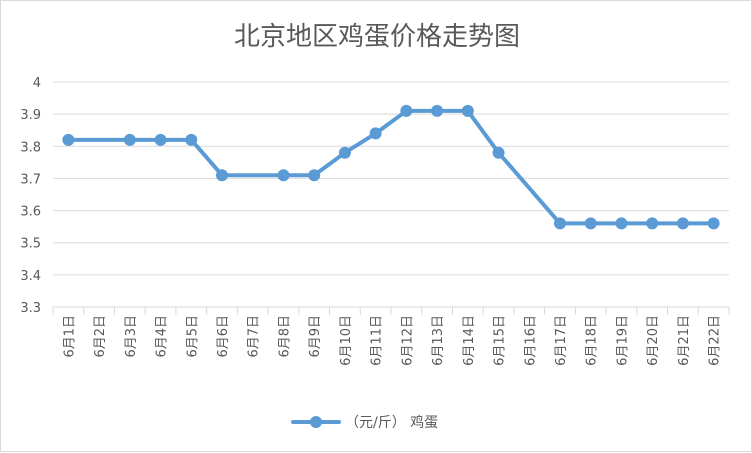  Describe the element at coordinates (30, 147) in the screenshot. I see `y-tick-label: 3.8` at that location.